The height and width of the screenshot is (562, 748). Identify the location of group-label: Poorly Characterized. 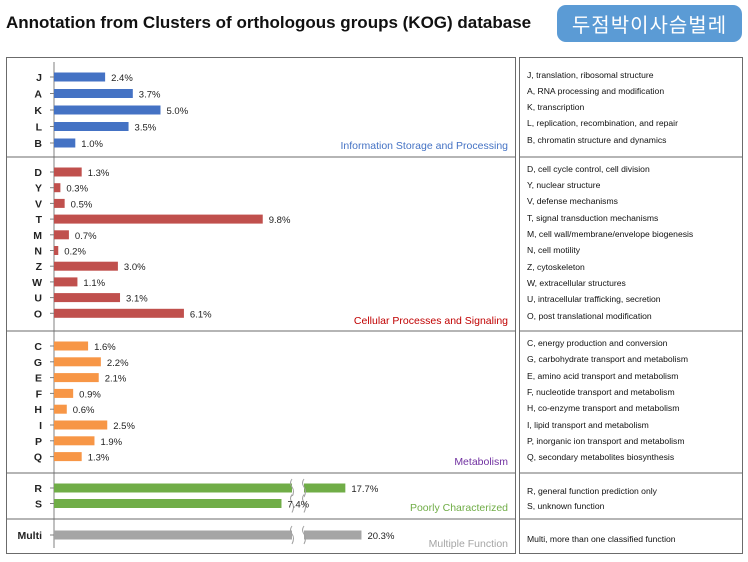
(459, 508).